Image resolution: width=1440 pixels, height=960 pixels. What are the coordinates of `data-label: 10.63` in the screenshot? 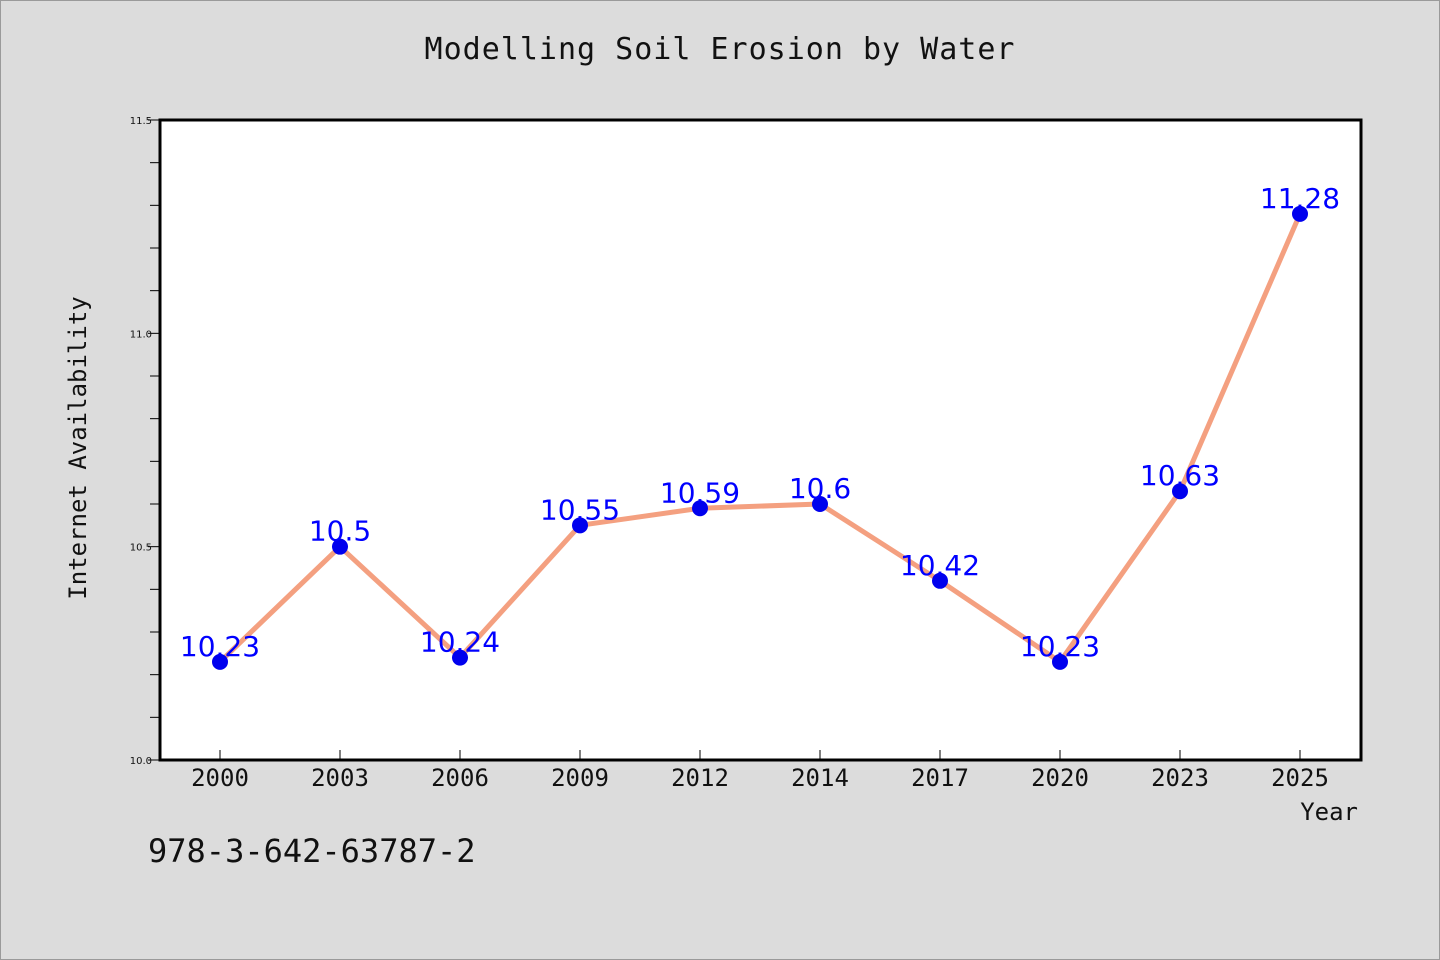 It's located at (1180, 475).